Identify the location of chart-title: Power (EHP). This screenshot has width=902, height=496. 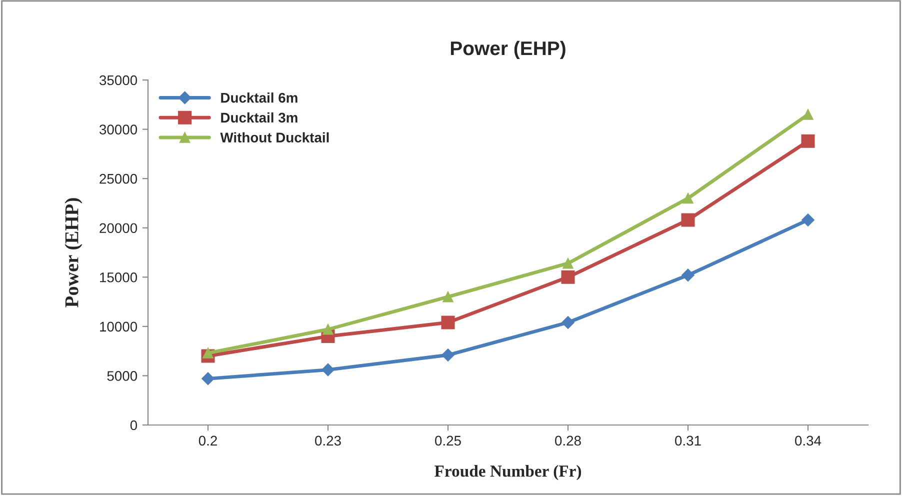
(508, 50).